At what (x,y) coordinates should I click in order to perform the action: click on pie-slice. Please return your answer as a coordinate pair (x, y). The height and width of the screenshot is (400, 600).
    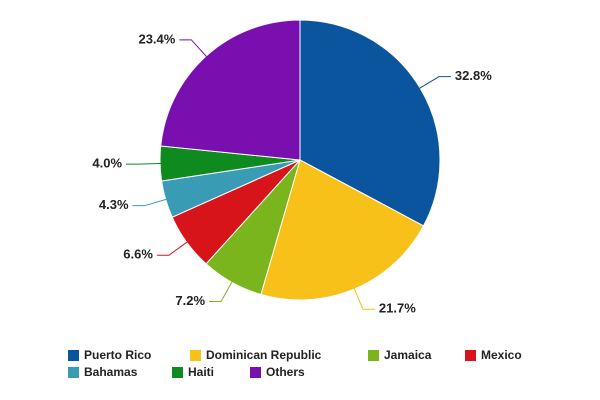
    Looking at the image, I should click on (230, 90).